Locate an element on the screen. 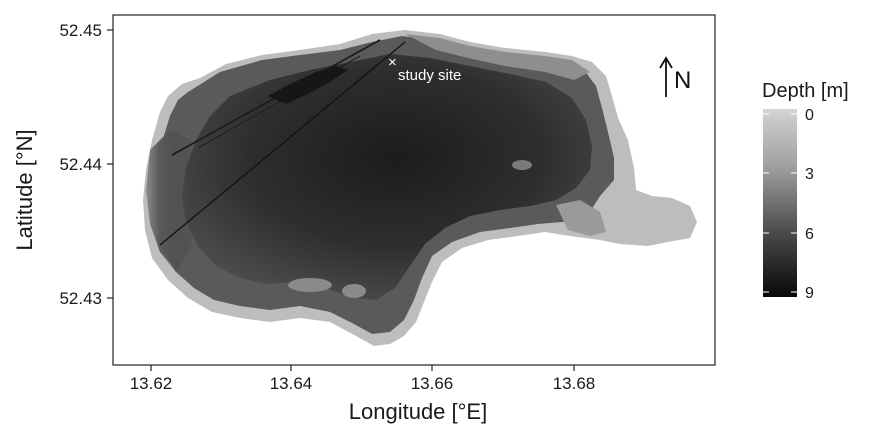 This screenshot has width=878, height=429. y-tick-label: 52.45 is located at coordinates (80, 30).